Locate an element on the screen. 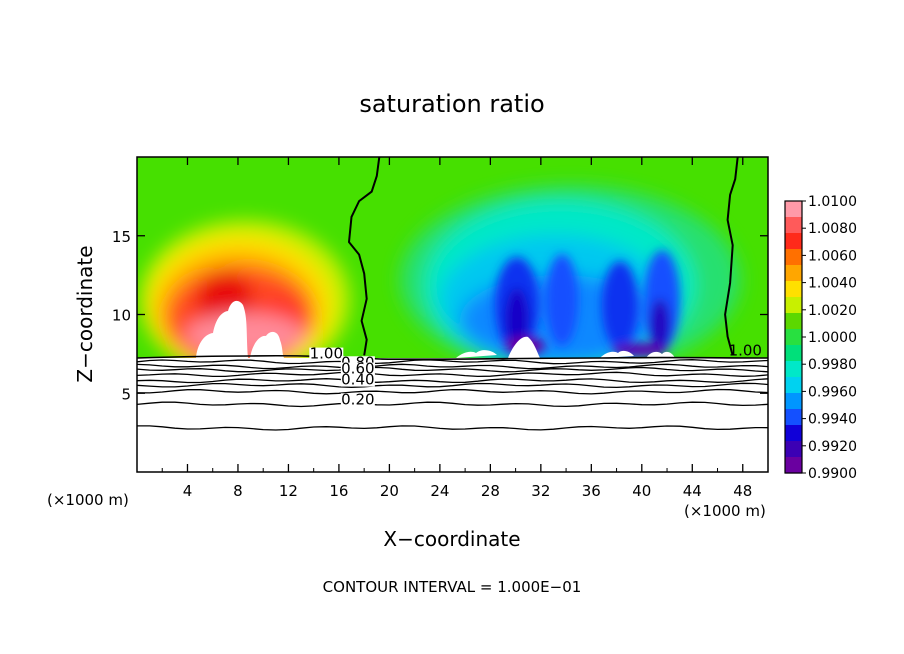 The height and width of the screenshot is (654, 904). cloud-base-line is located at coordinates (452, 357).